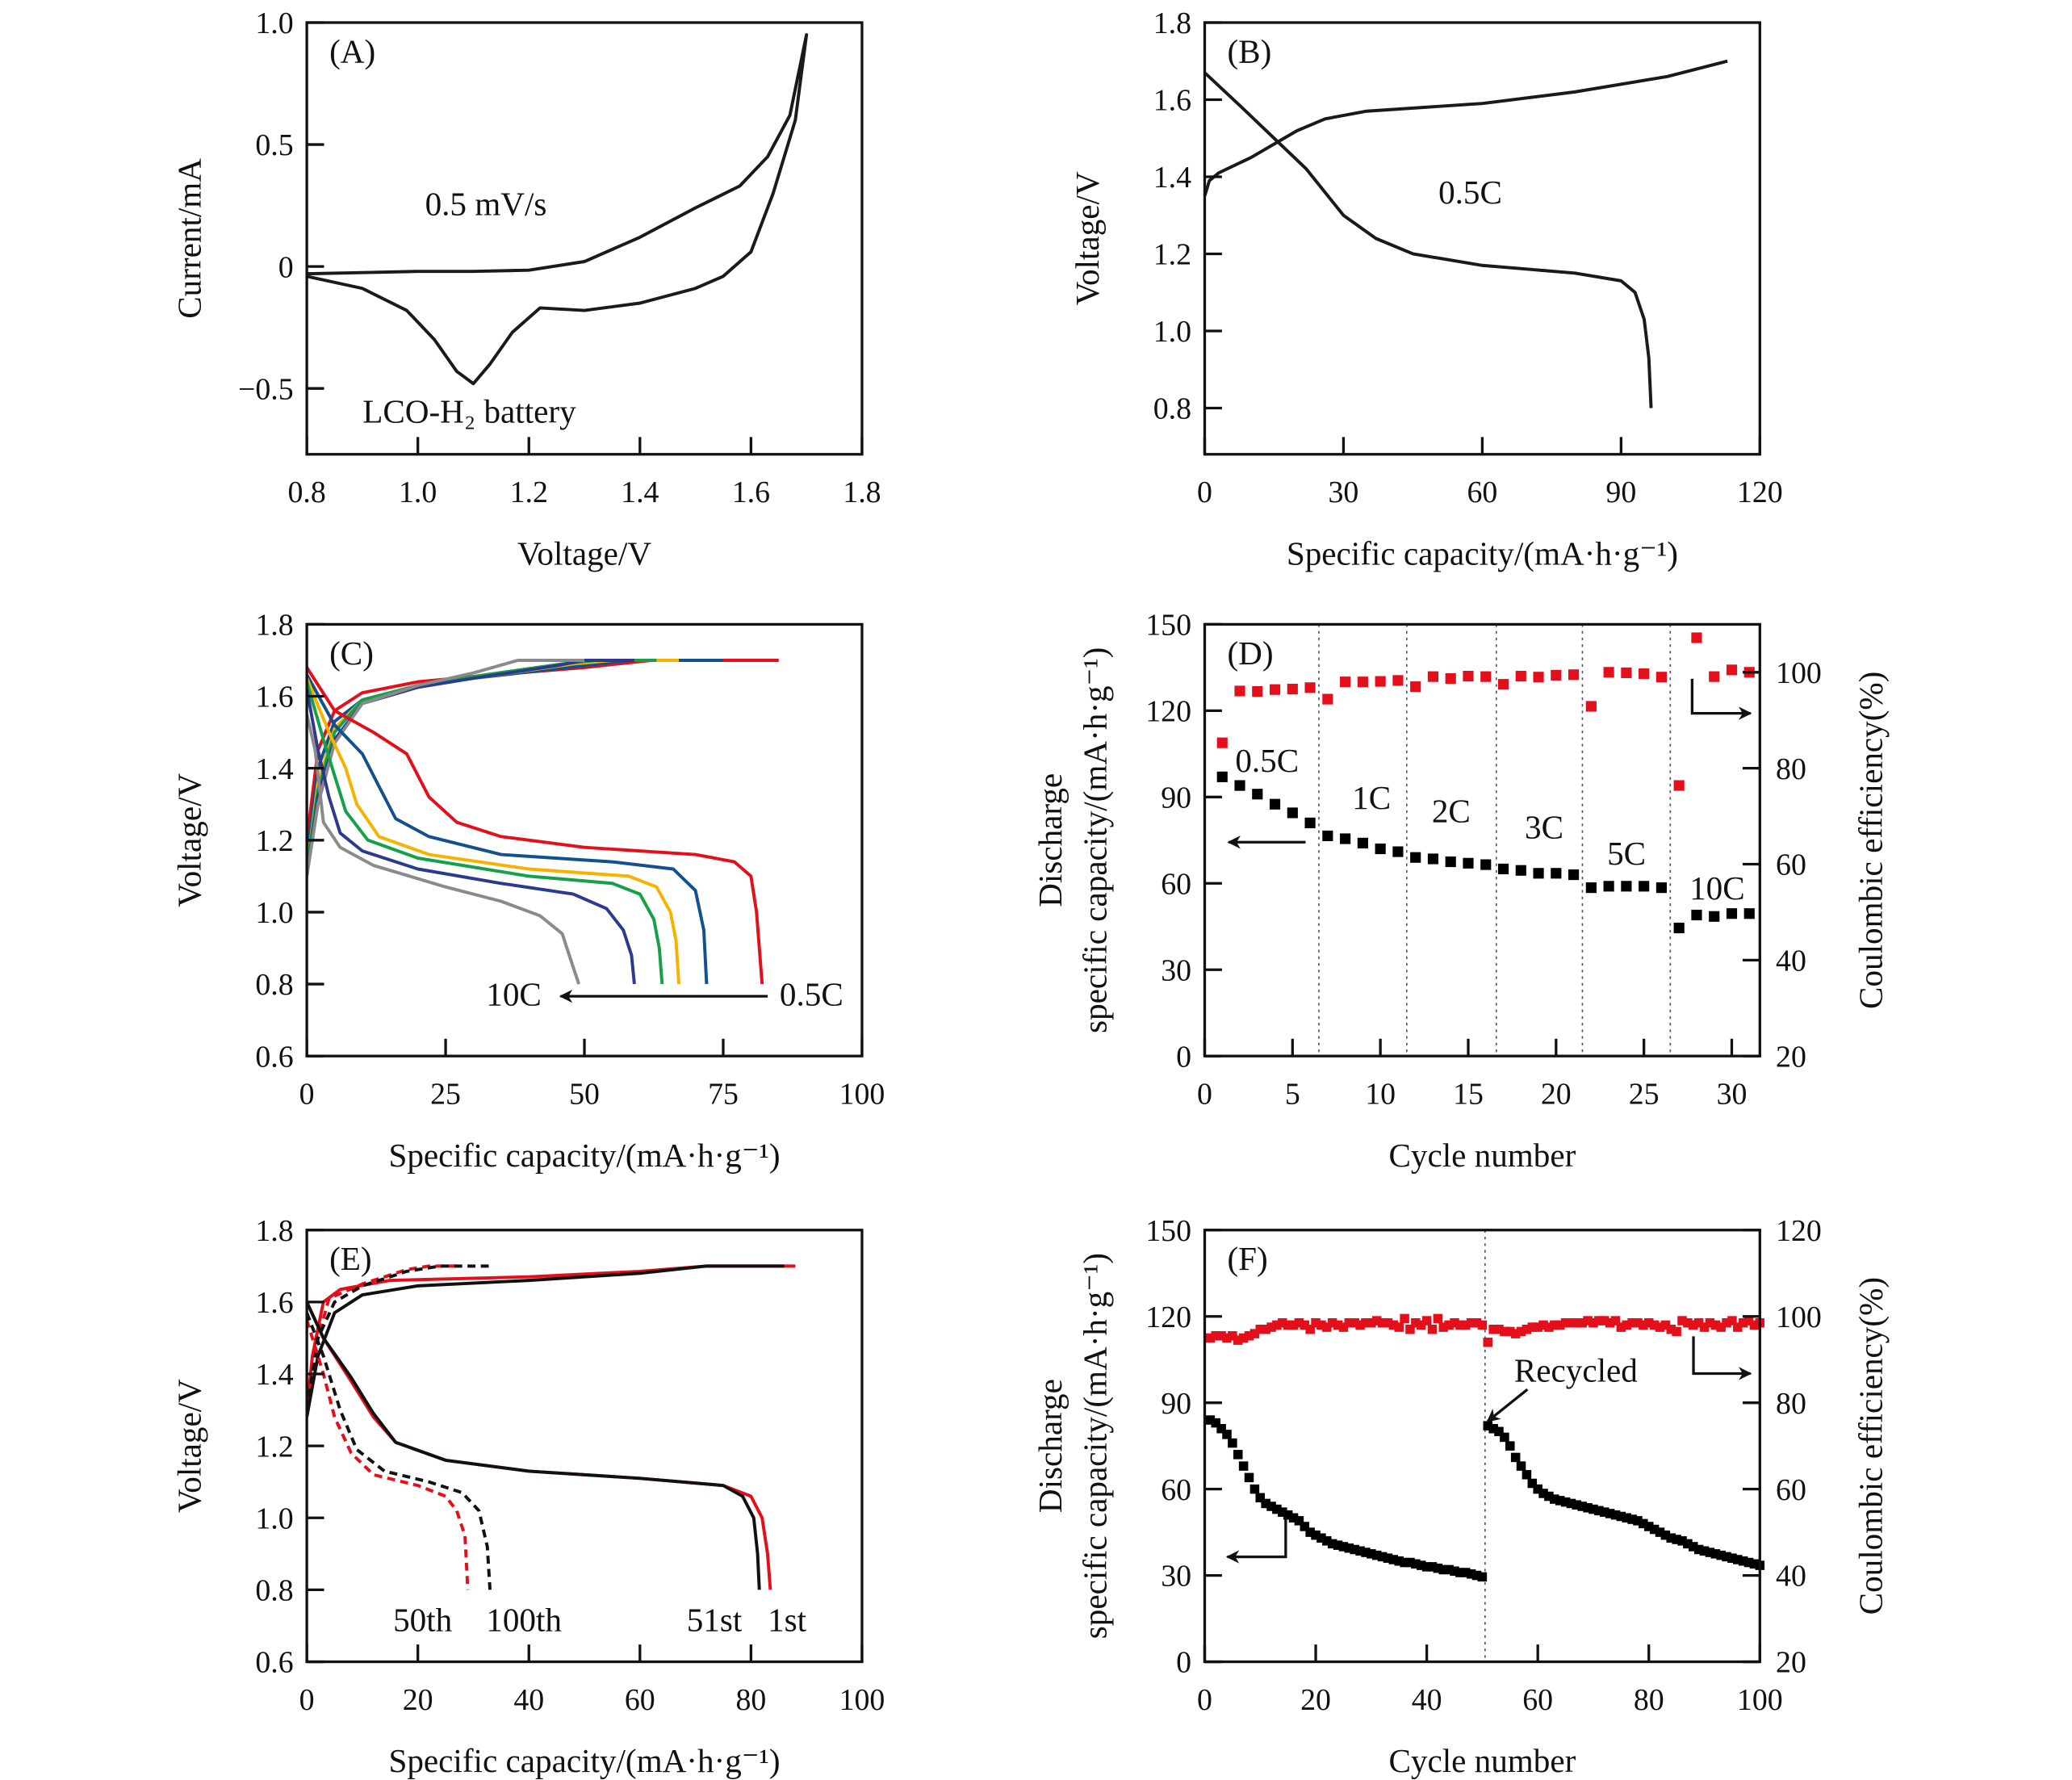 This screenshot has height=1780, width=2072. What do you see at coordinates (1427, 1700) in the screenshot?
I see `x-tick-label: 40` at bounding box center [1427, 1700].